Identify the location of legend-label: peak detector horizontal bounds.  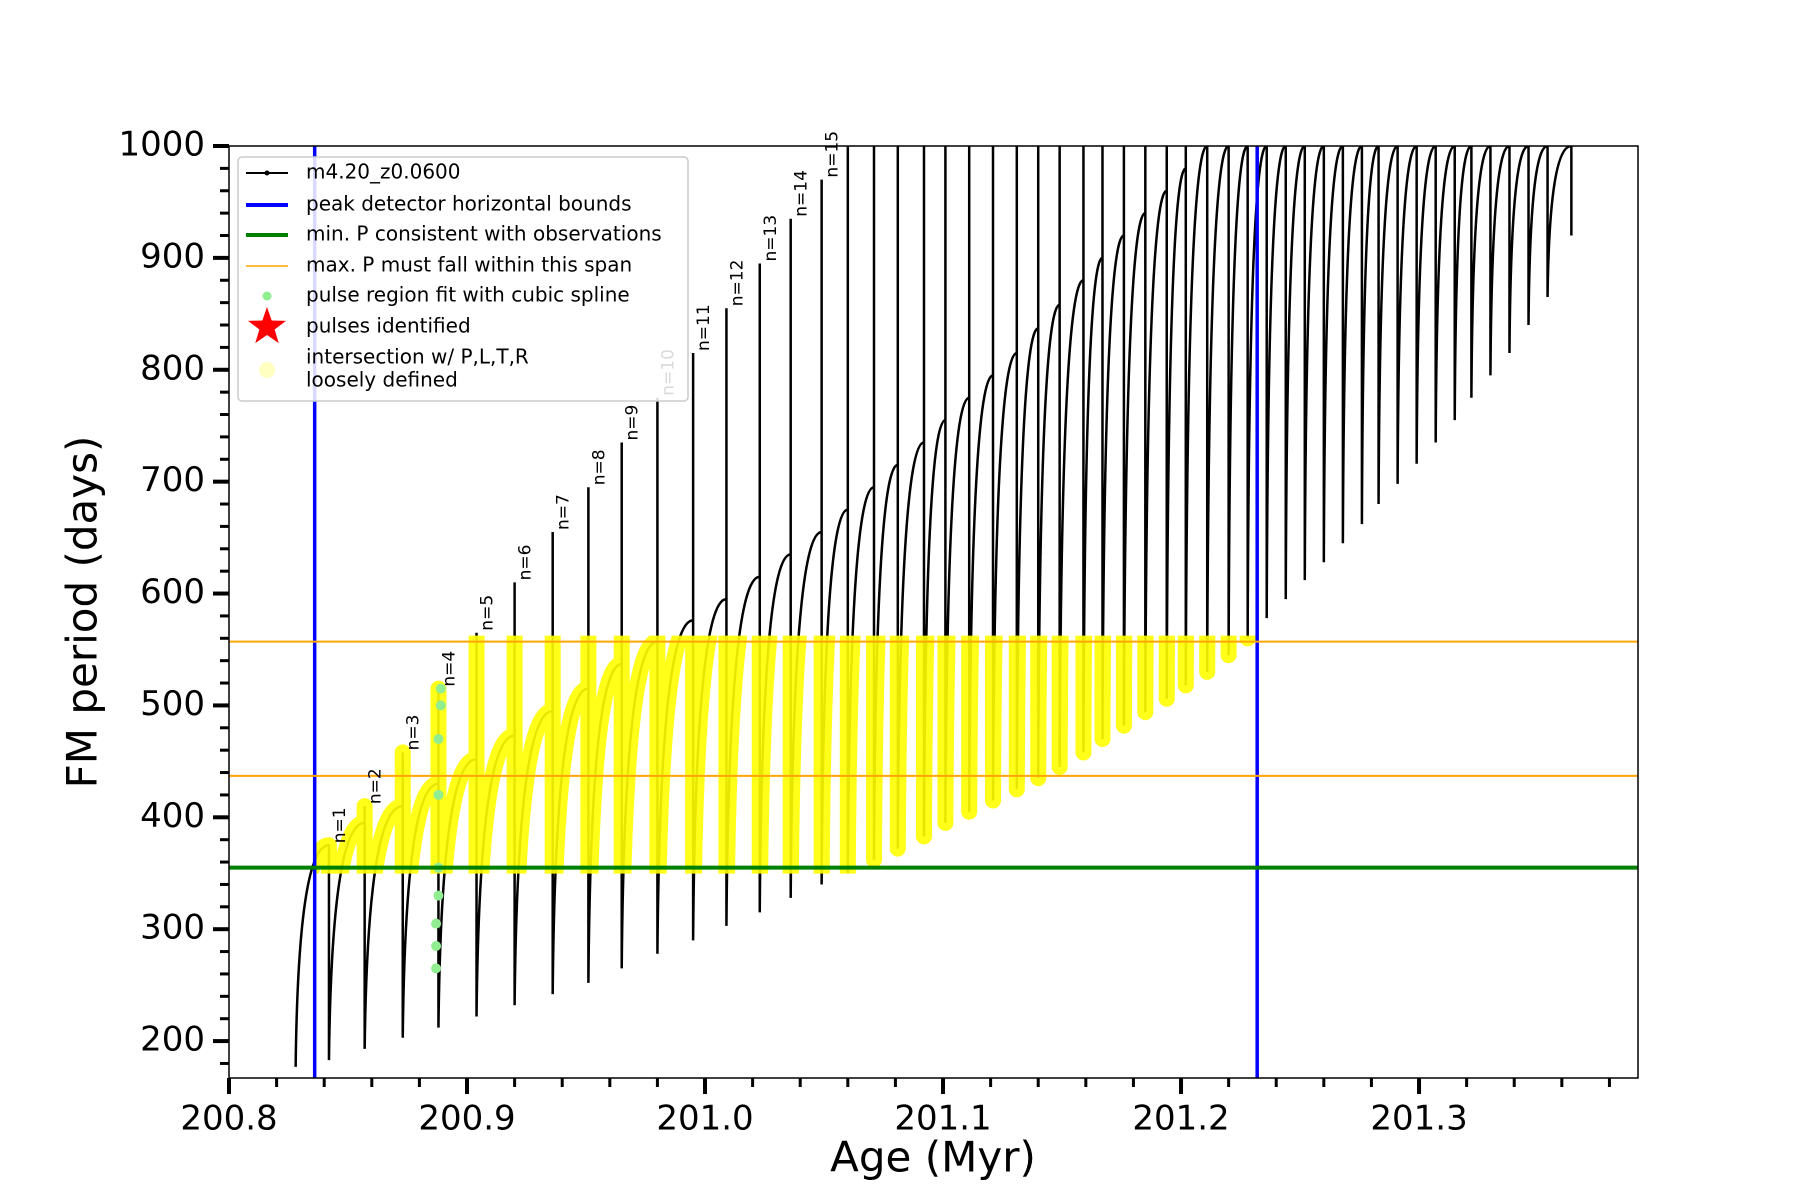
(469, 204).